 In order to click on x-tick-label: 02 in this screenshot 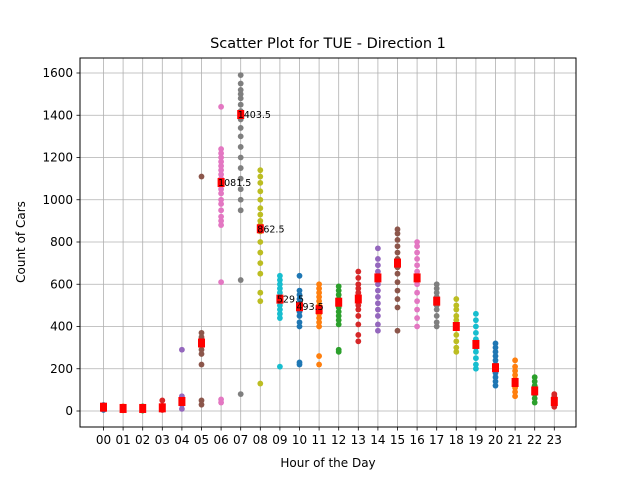, I will do `click(142, 440)`.